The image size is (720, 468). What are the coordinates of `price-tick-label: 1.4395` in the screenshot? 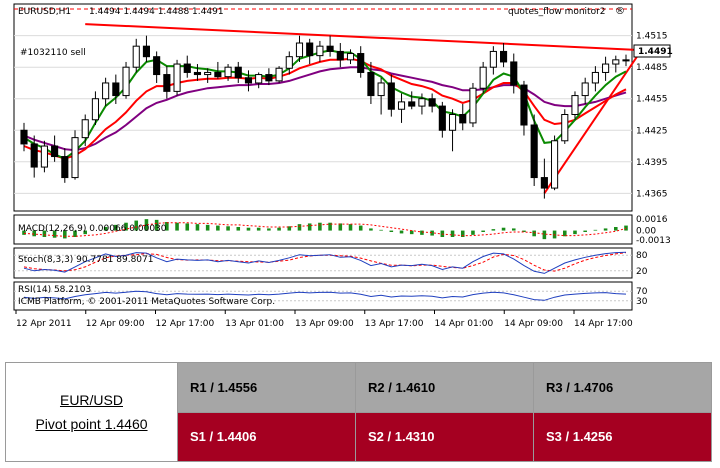 It's located at (652, 163).